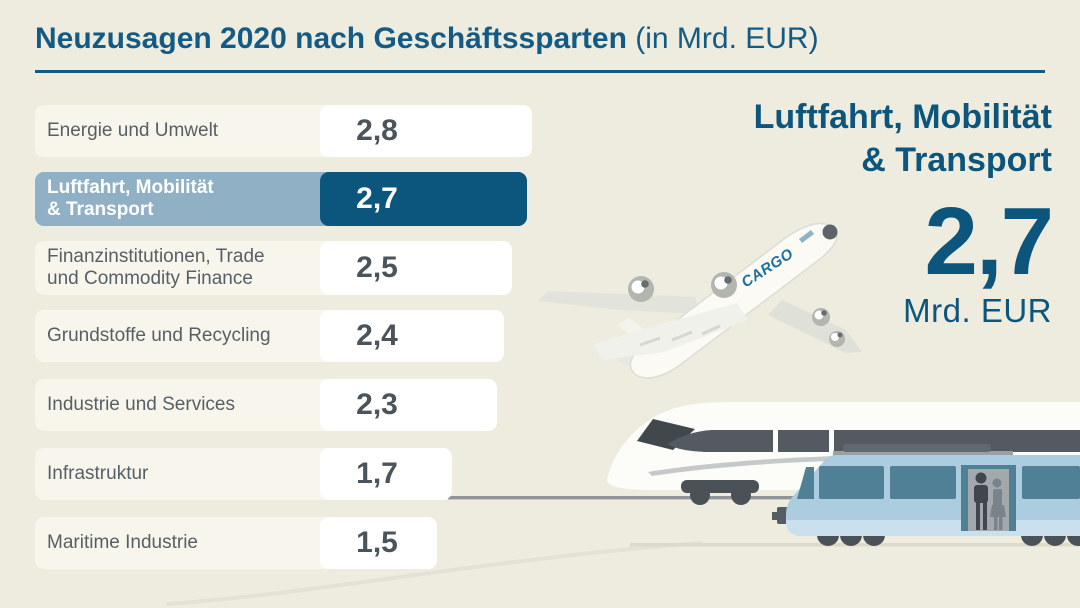 The image size is (1080, 608). I want to click on value-bar: 2,7, so click(423, 199).